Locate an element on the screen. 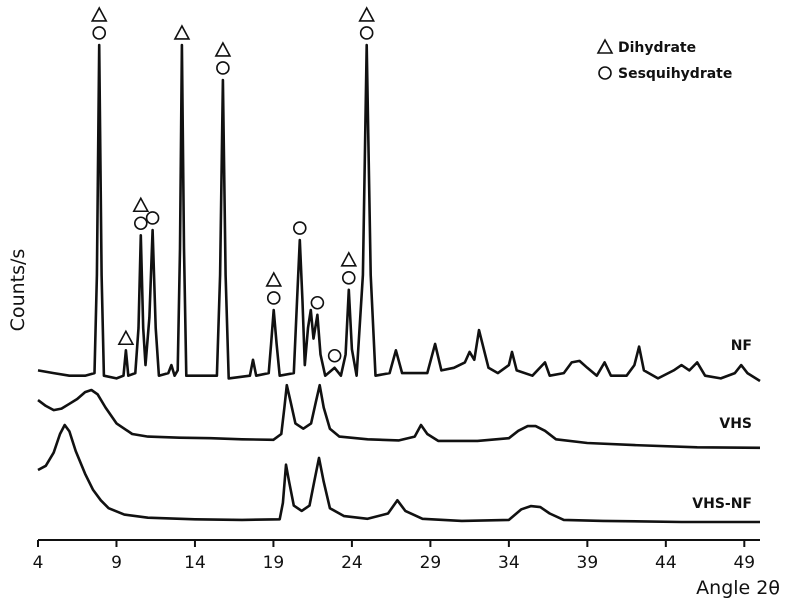 The image size is (786, 616). x-tick-label: 24 is located at coordinates (352, 563).